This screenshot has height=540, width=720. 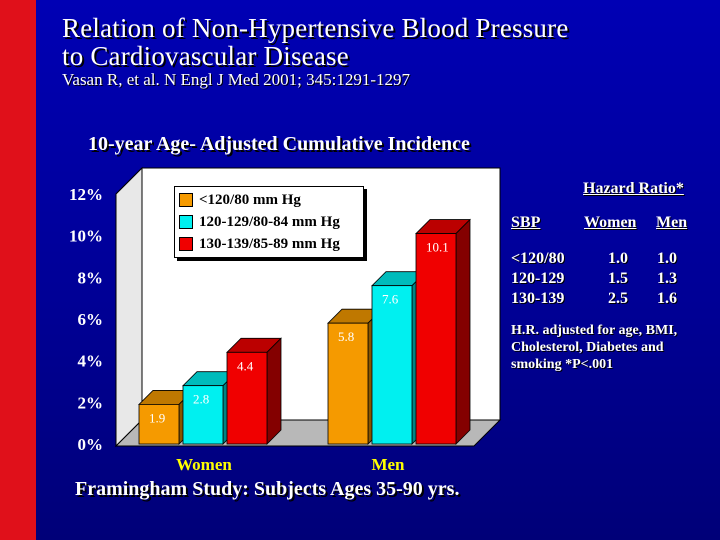 I want to click on legend-swatch-cyan, so click(x=186, y=222).